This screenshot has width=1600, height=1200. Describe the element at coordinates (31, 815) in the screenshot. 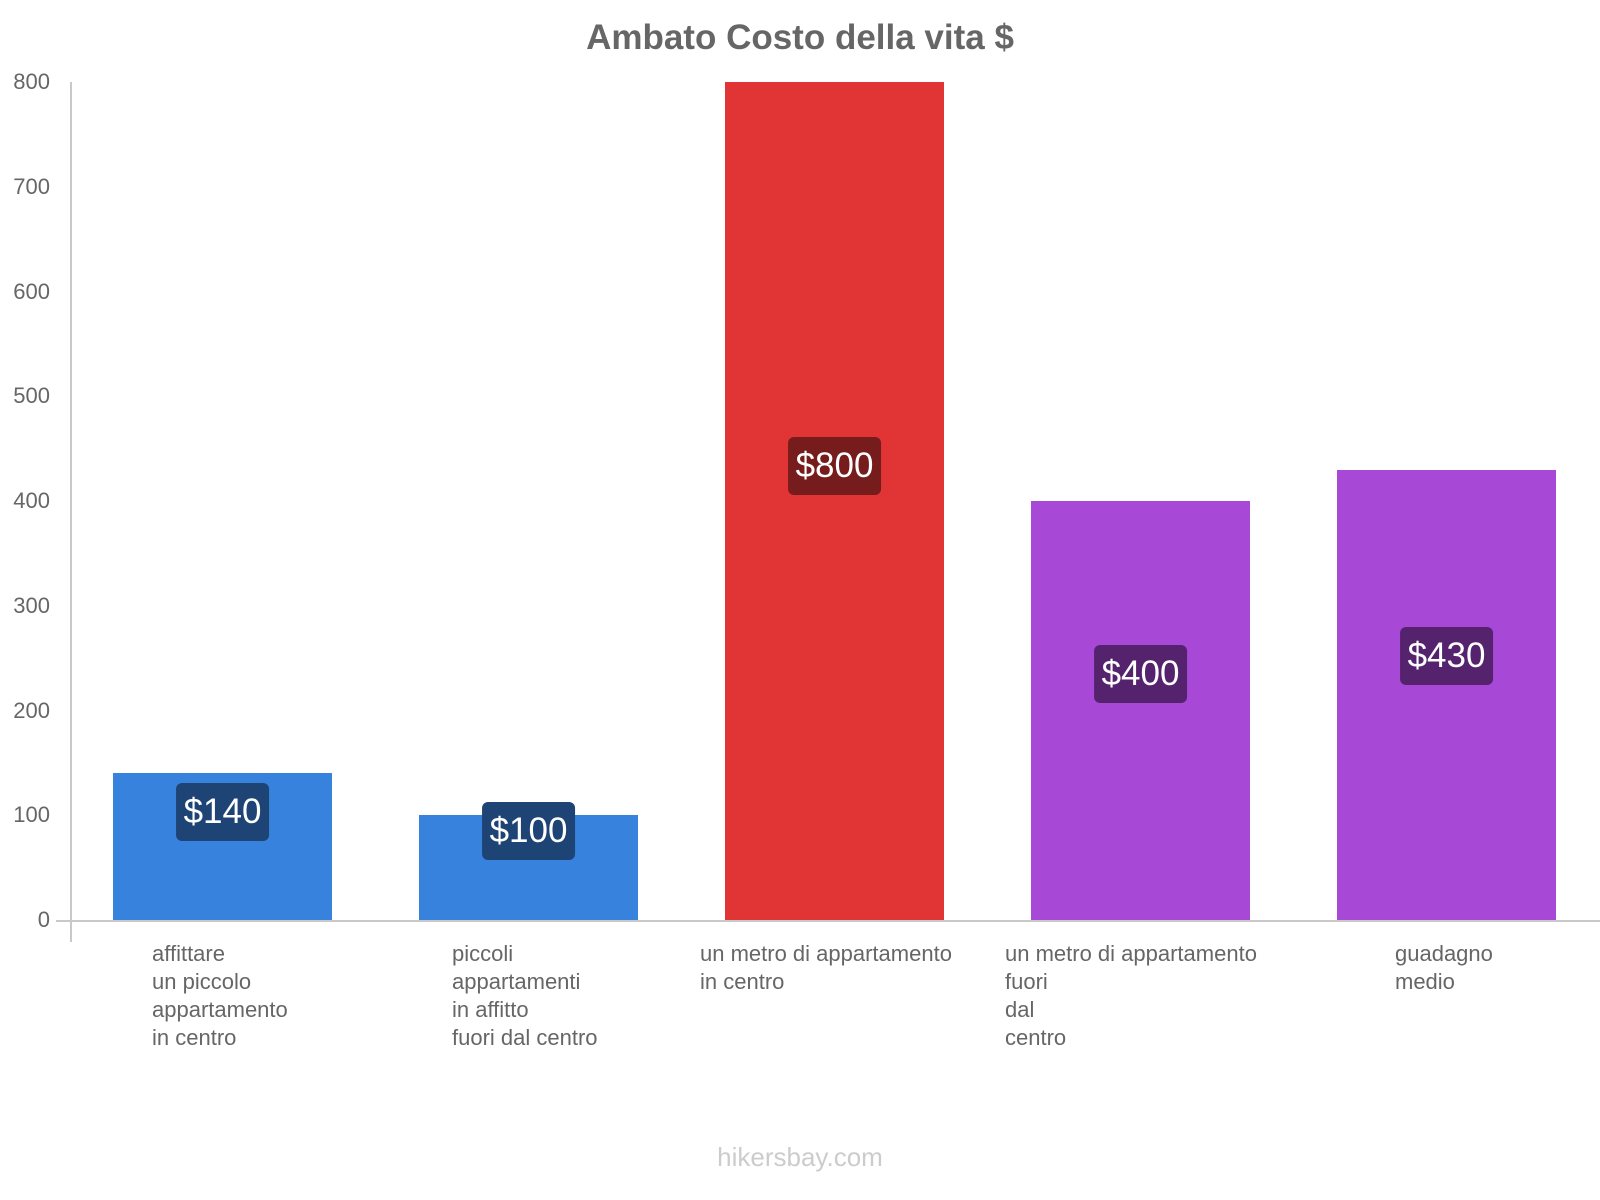

I see `y-tick-label: 100` at that location.